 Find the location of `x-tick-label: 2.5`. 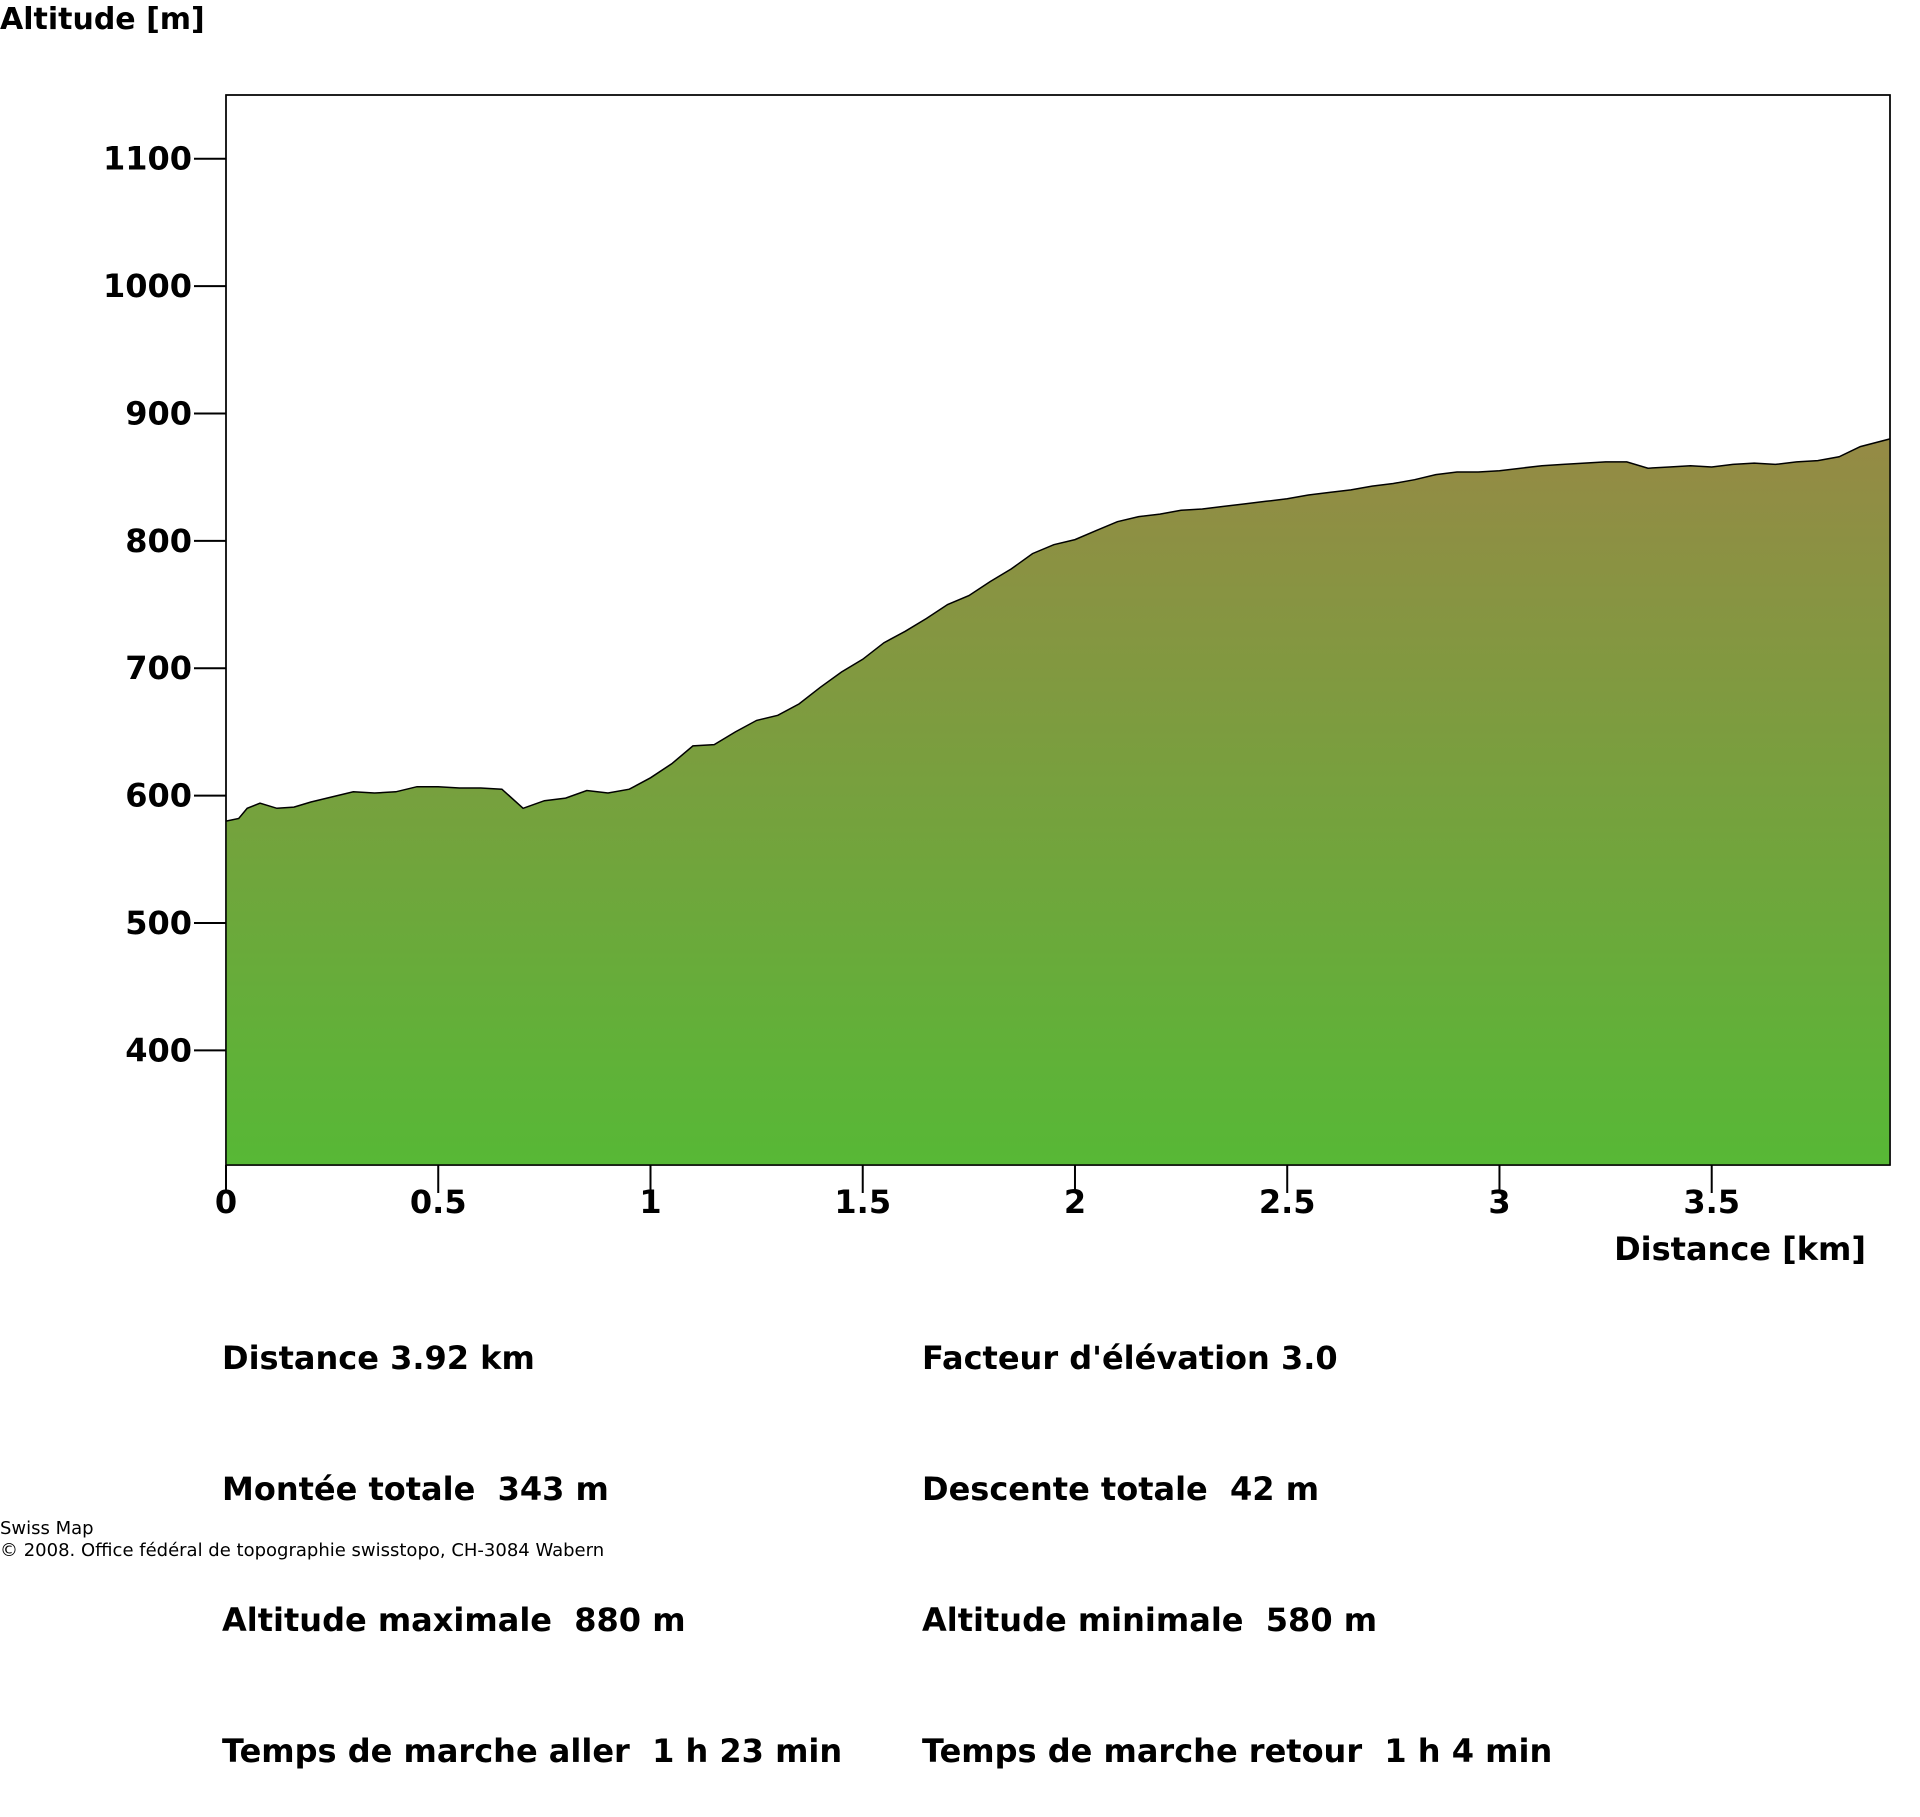

x-tick-label: 2.5 is located at coordinates (1287, 1202).